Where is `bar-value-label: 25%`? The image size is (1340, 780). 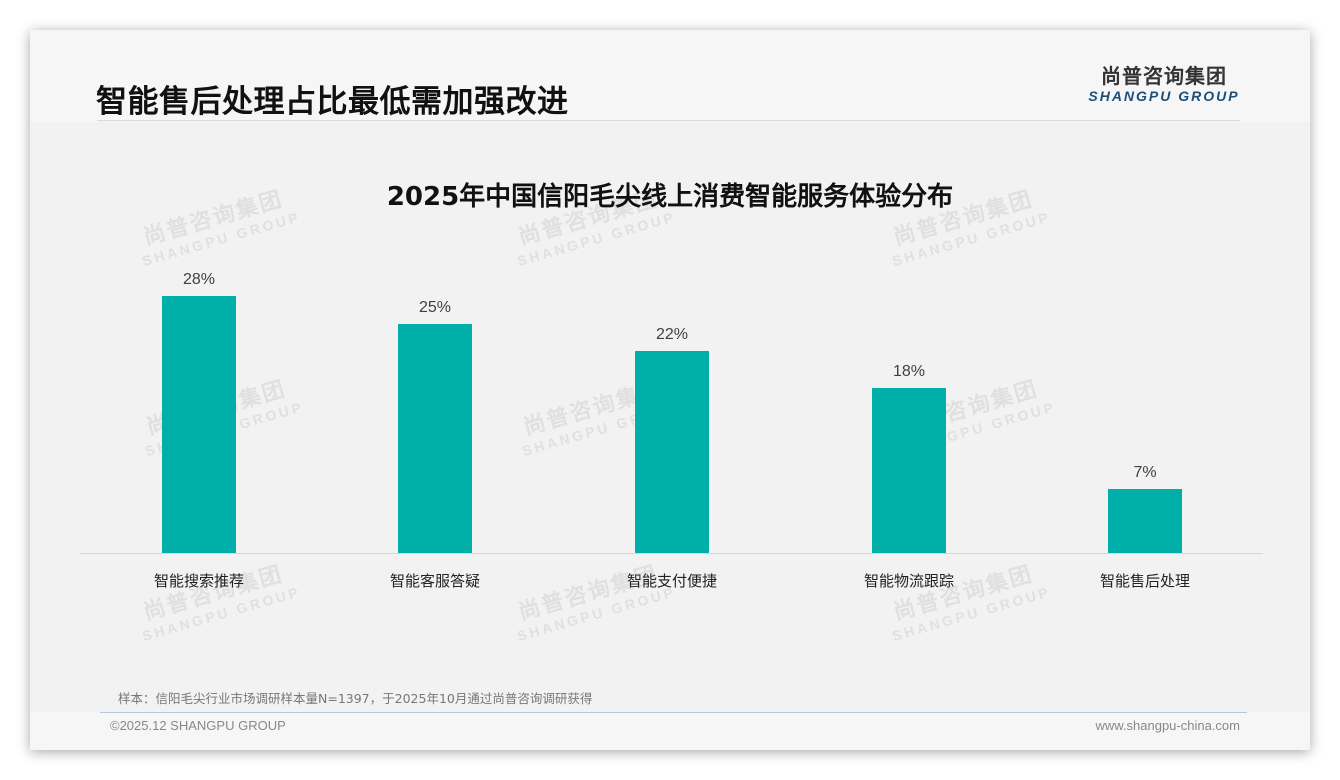 bar-value-label: 25% is located at coordinates (435, 307).